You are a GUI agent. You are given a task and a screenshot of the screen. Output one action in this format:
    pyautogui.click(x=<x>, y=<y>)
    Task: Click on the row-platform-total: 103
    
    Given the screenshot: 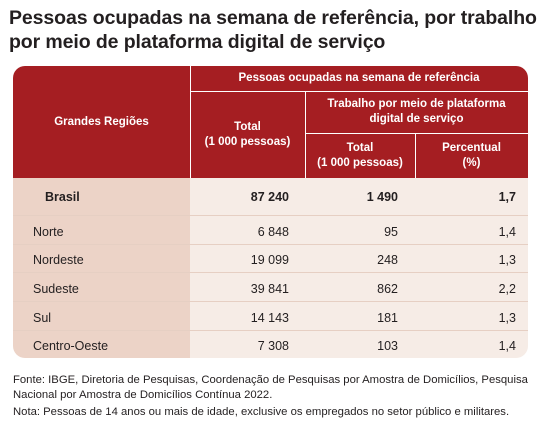 What is the action you would take?
    pyautogui.click(x=387, y=346)
    